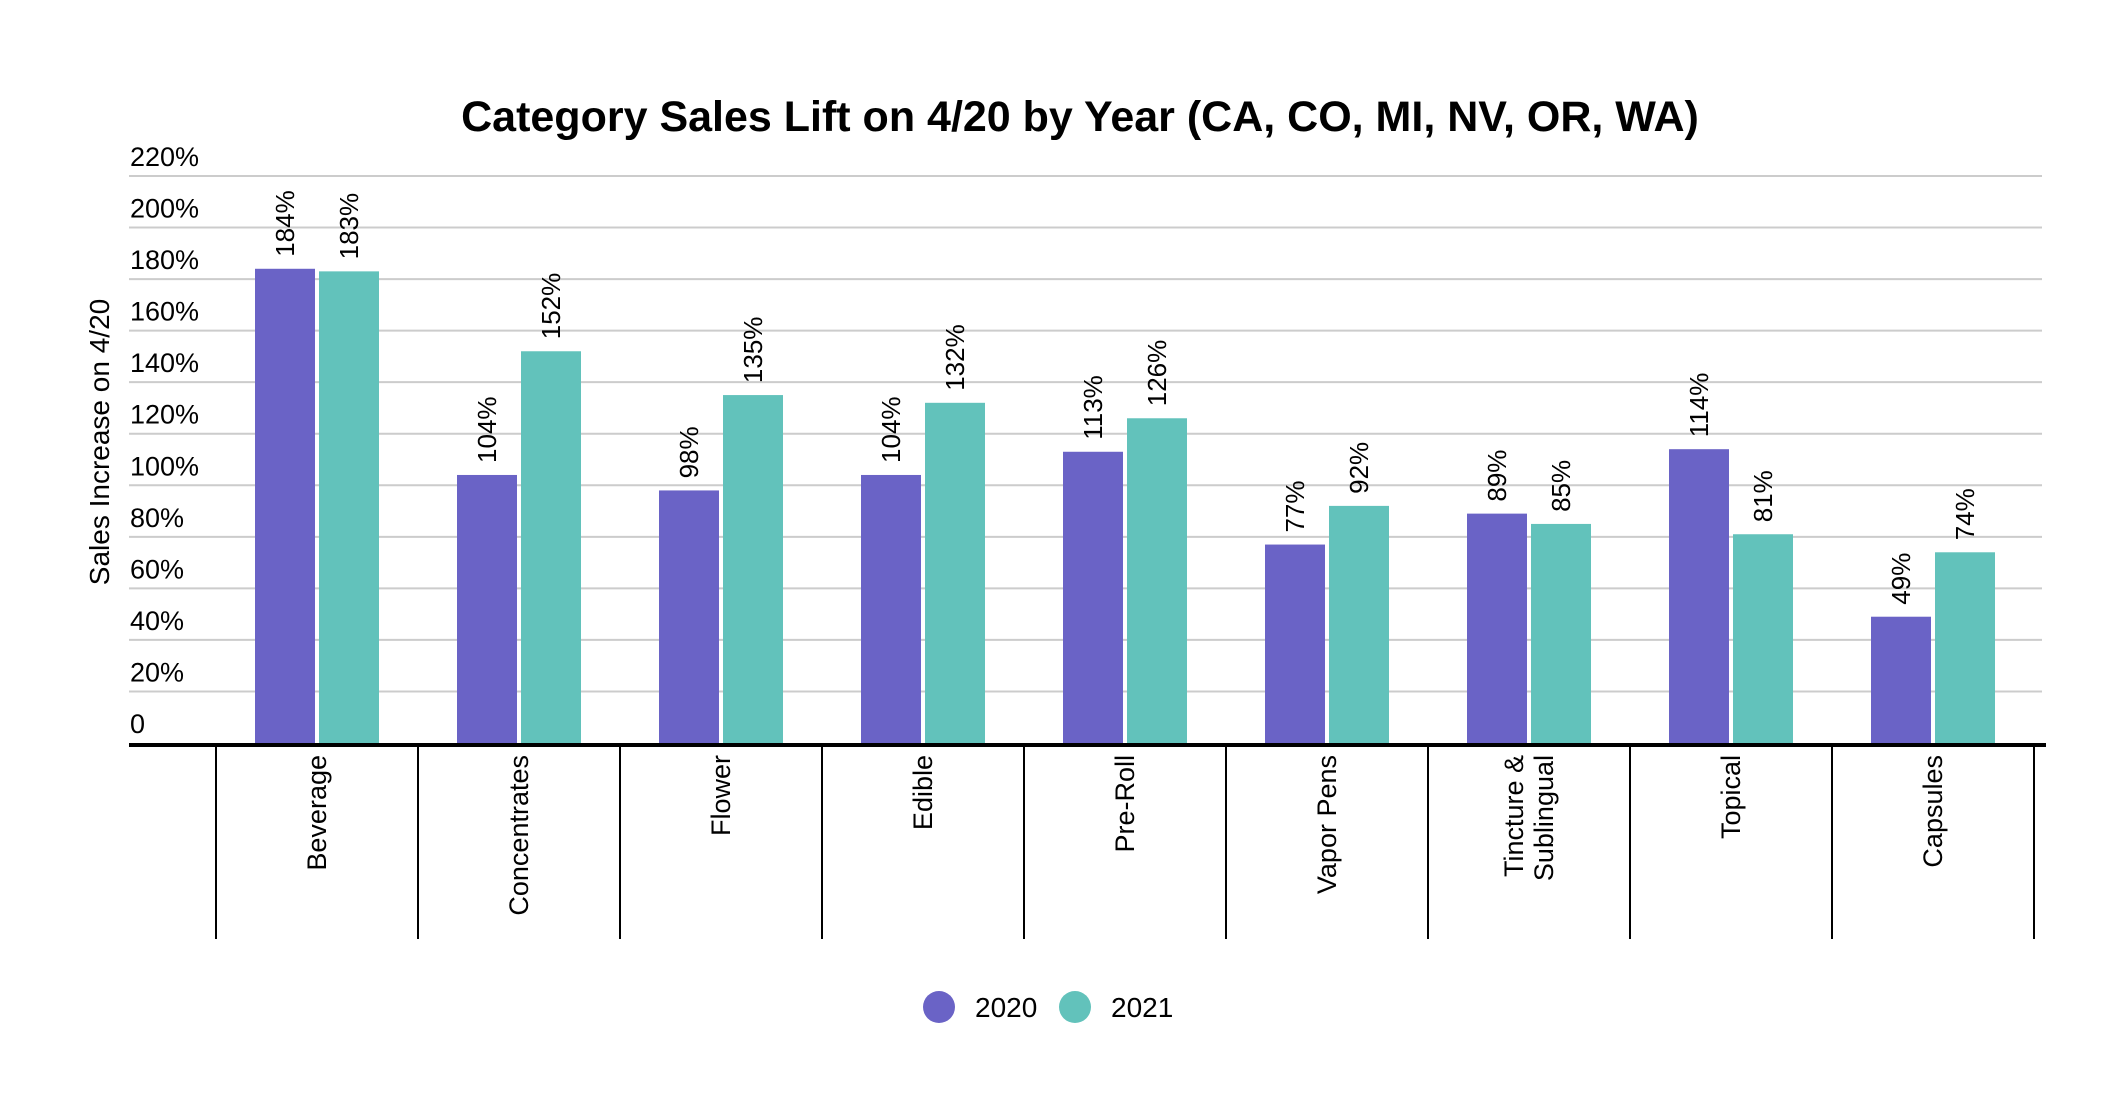 This screenshot has width=2113, height=1115. What do you see at coordinates (1544, 818) in the screenshot?
I see `x-tick-label: Sublingual` at bounding box center [1544, 818].